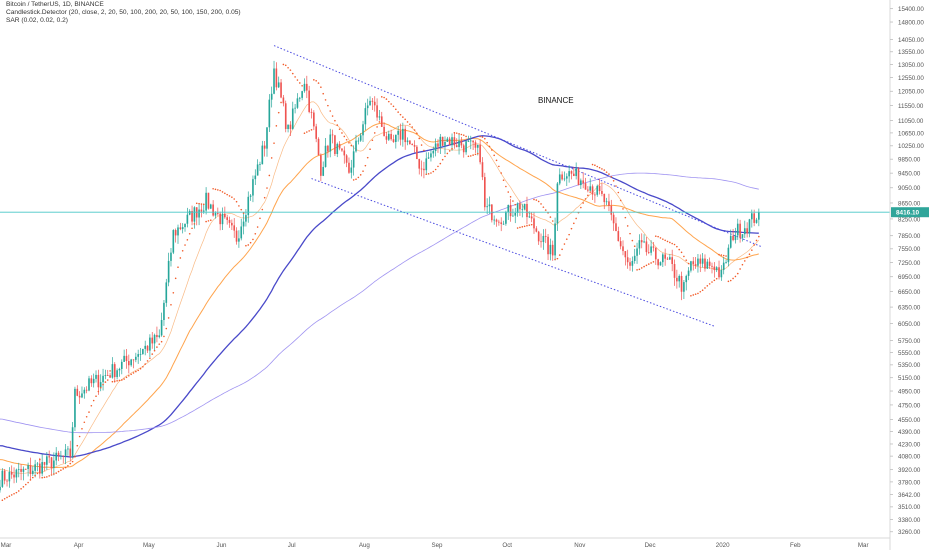 This screenshot has width=932, height=550. Describe the element at coordinates (909, 391) in the screenshot. I see `y-tick-label: 4950.00` at that location.